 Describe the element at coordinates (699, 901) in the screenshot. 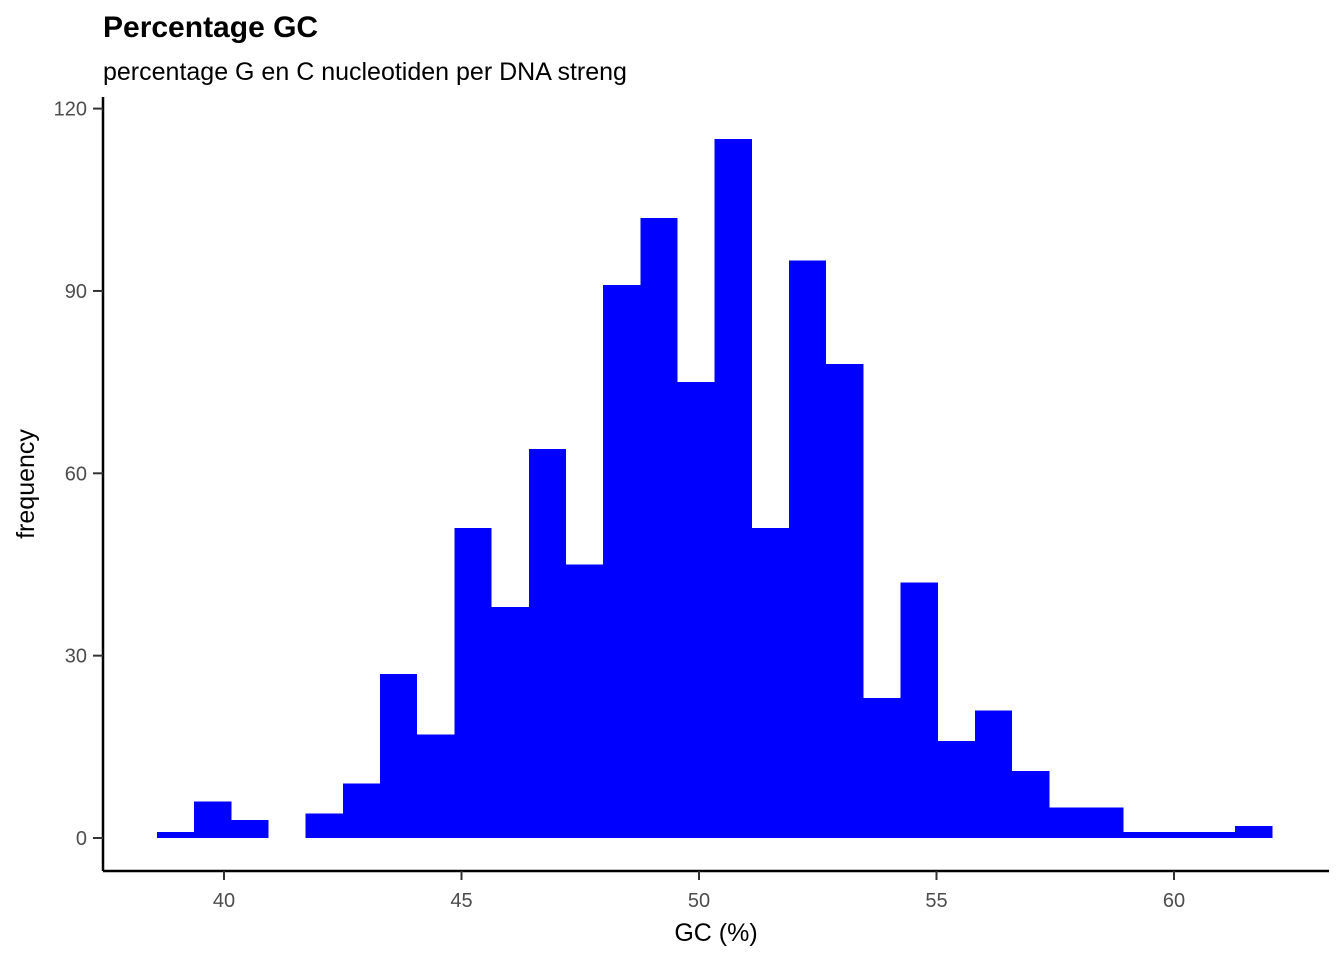

I see `x-tick-label: 50` at that location.